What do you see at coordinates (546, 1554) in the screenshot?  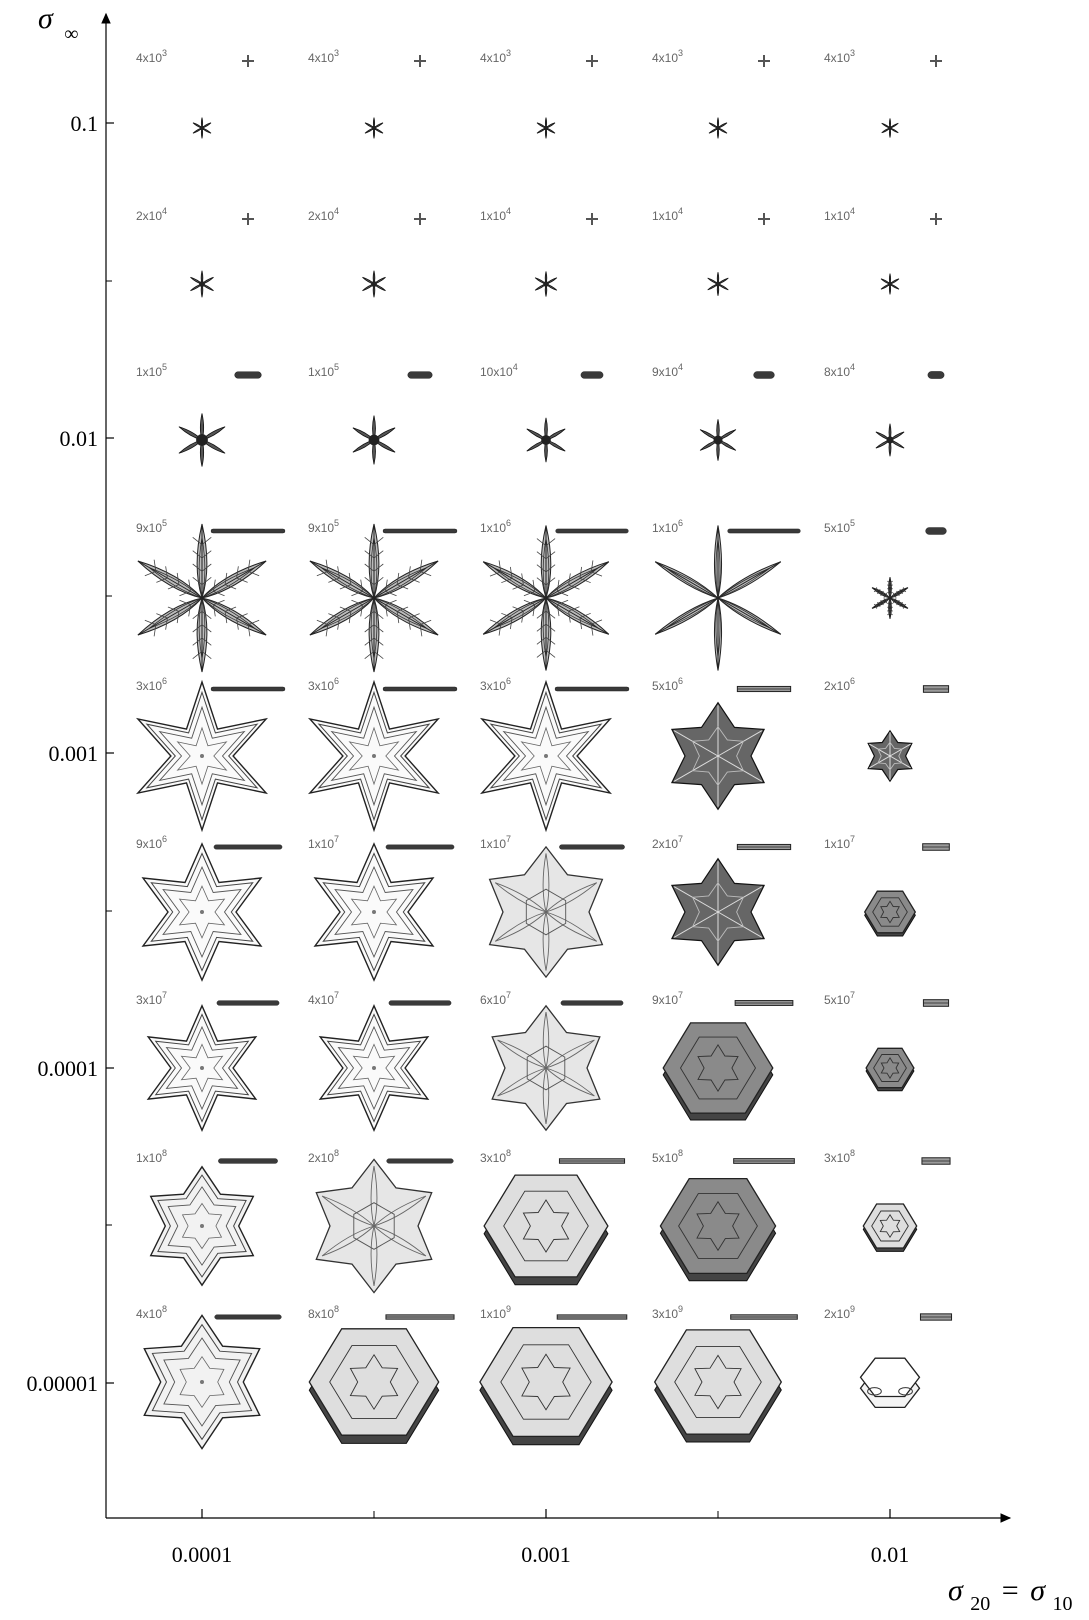 I see `x-tick-label: 0.001` at bounding box center [546, 1554].